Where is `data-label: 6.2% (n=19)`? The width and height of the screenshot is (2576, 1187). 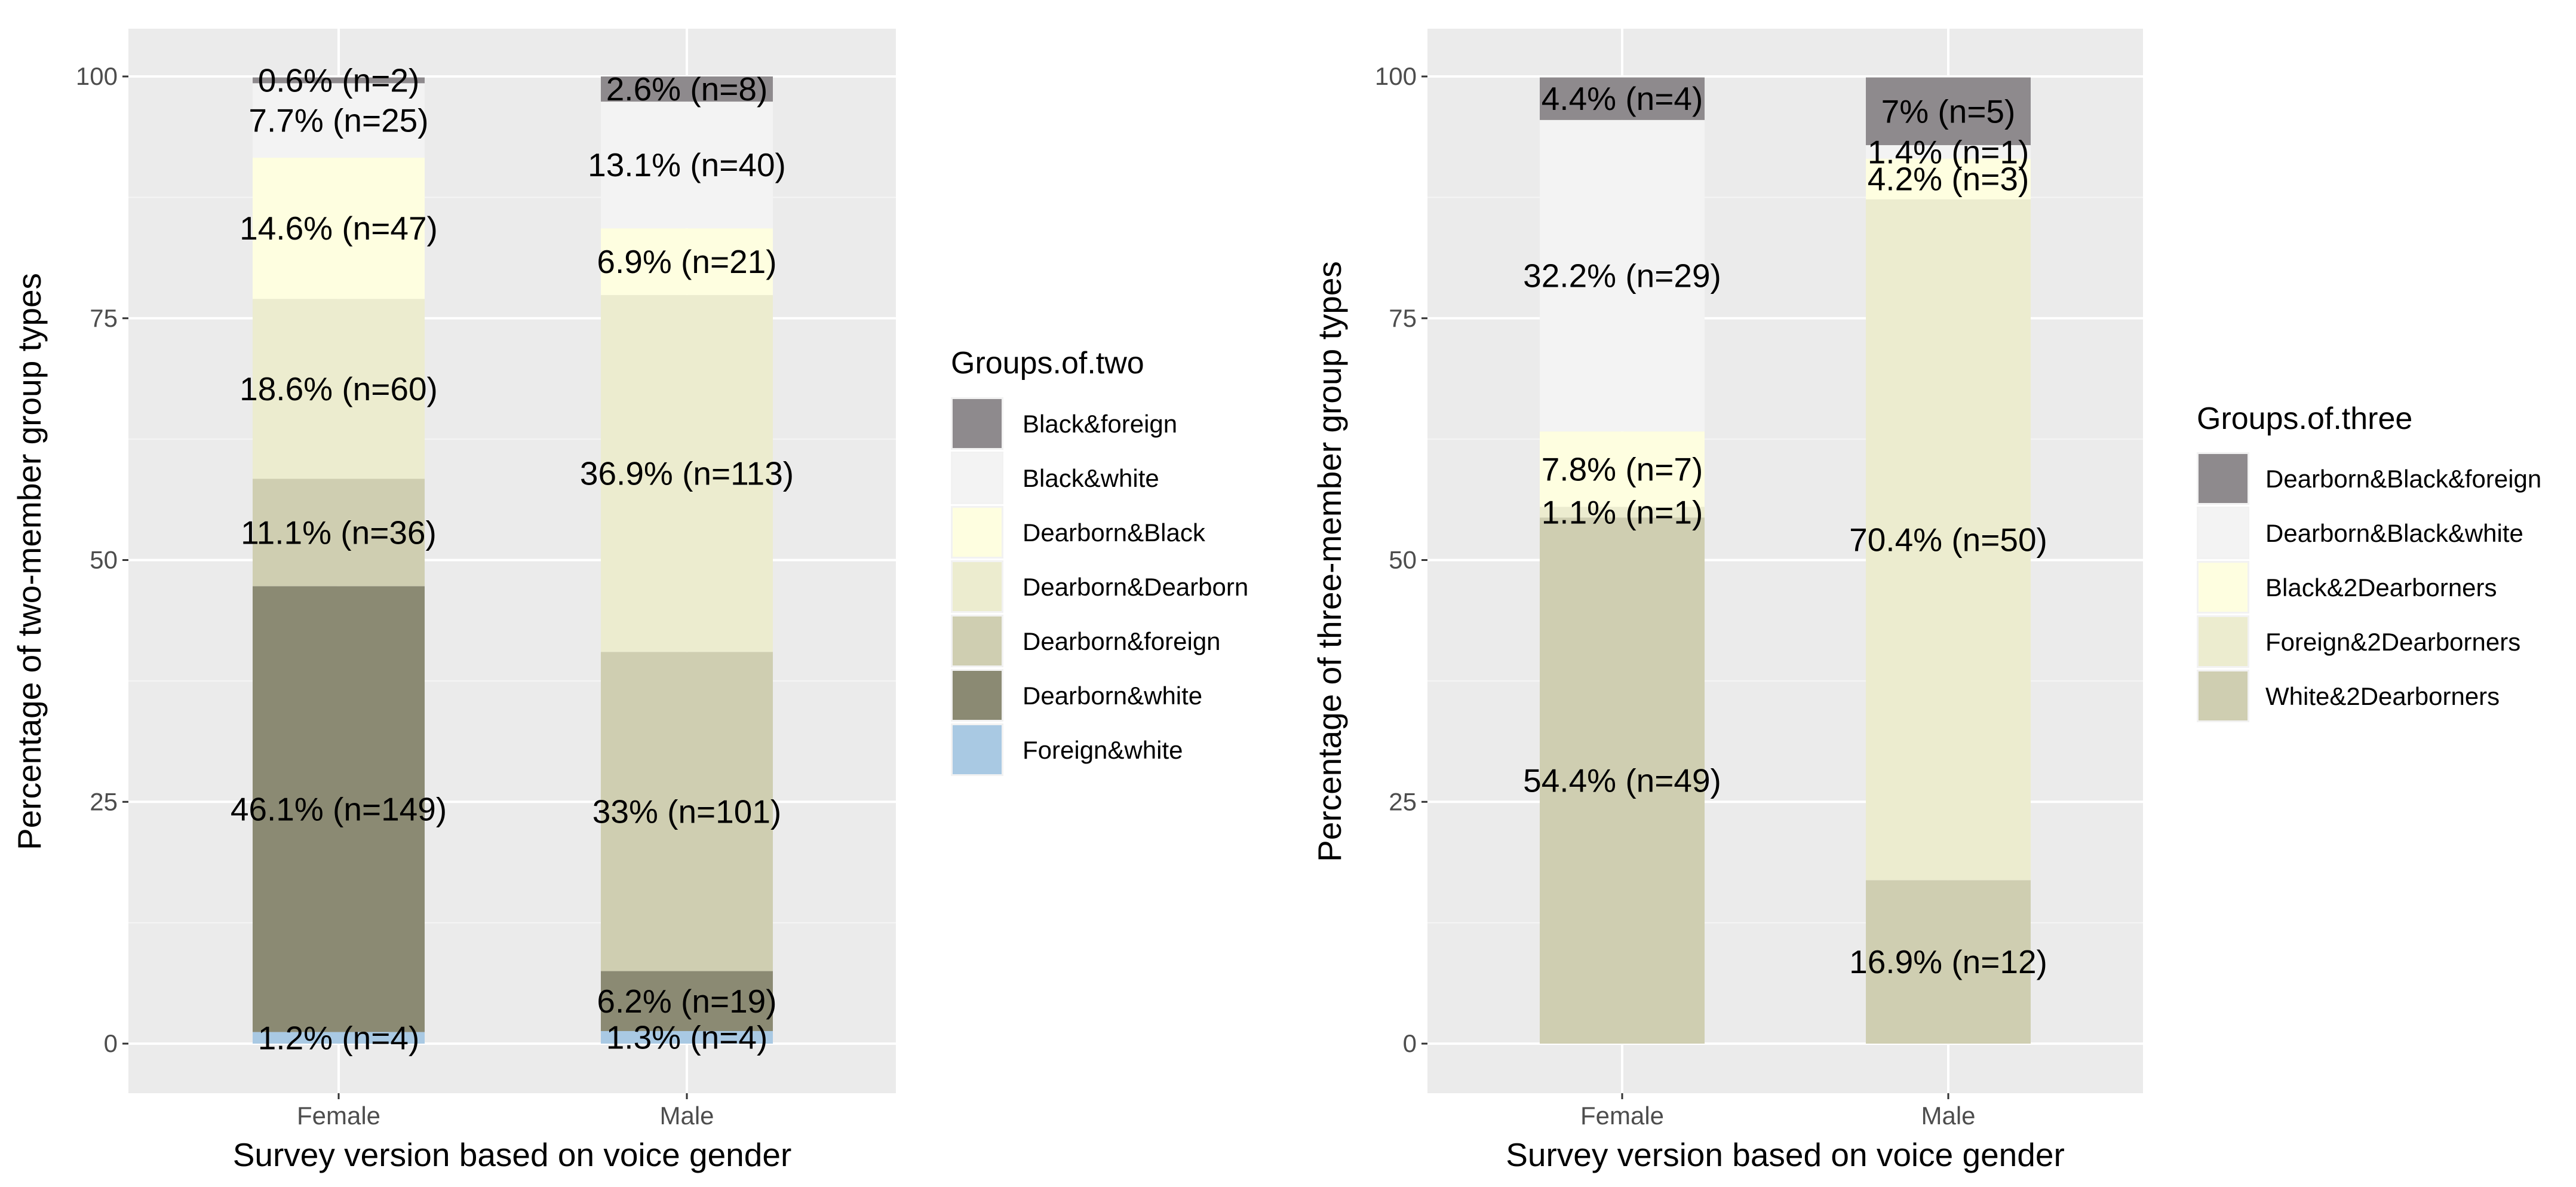 data-label: 6.2% (n=19) is located at coordinates (686, 1002).